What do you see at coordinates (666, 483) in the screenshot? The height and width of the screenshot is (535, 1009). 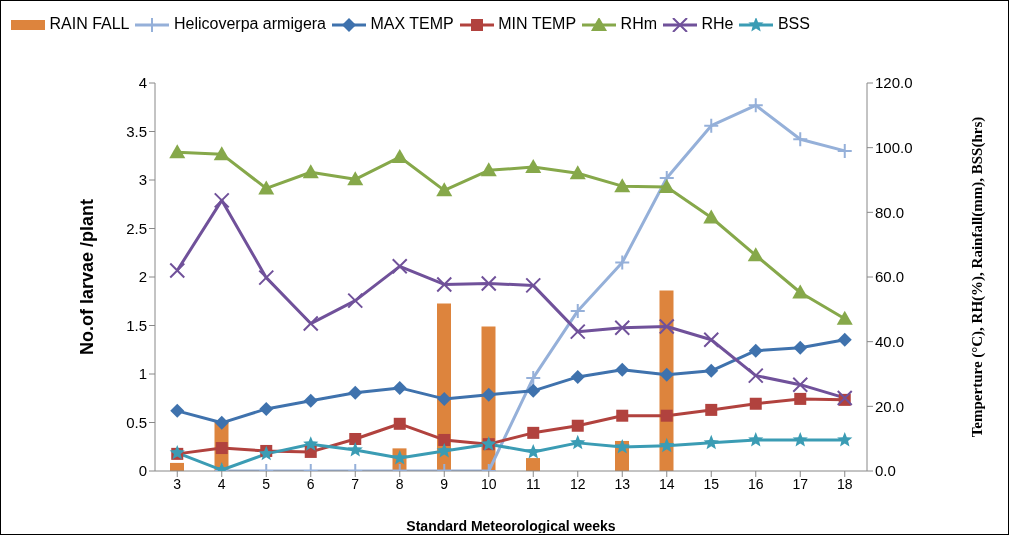 I see `x-tick-label: 14` at bounding box center [666, 483].